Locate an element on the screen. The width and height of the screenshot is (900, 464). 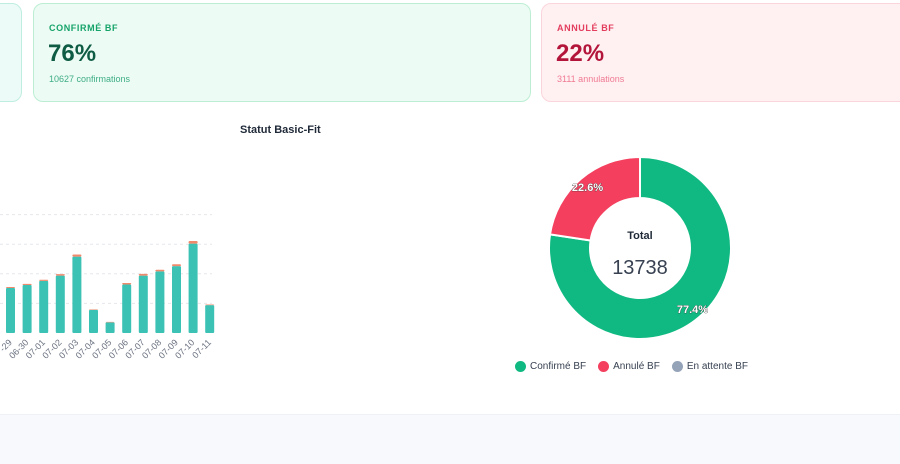
donut-legend: Confirmé BF Annulé BF En attente BF is located at coordinates (450, 366).